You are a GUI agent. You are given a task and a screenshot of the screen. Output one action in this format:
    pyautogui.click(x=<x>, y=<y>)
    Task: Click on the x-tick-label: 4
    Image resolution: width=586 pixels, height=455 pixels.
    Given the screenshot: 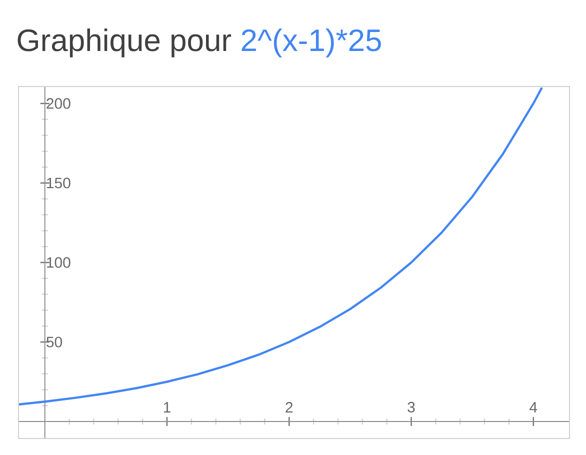 What is the action you would take?
    pyautogui.click(x=534, y=407)
    